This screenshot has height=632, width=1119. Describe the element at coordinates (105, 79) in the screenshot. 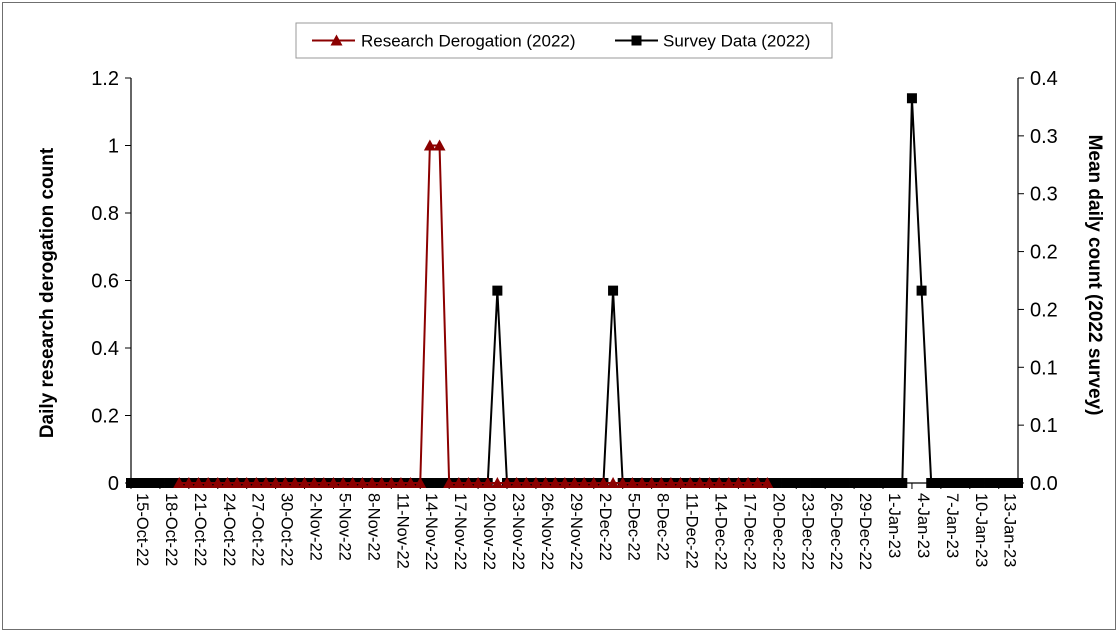

I see `left-tick-label: 1.2` at that location.